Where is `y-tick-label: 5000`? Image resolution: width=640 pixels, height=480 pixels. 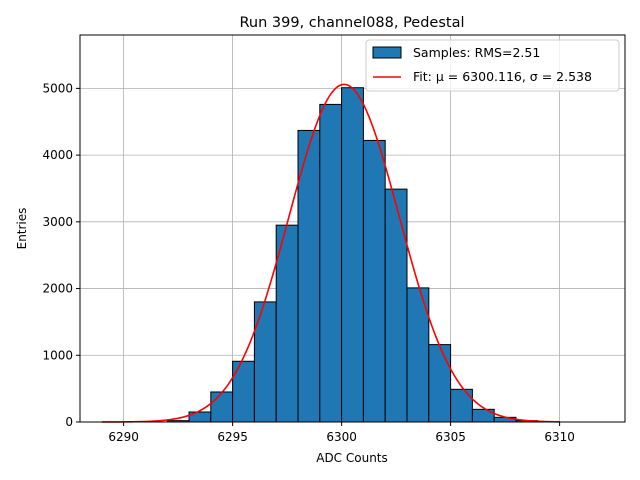
y-tick-label: 5000 is located at coordinates (57, 88).